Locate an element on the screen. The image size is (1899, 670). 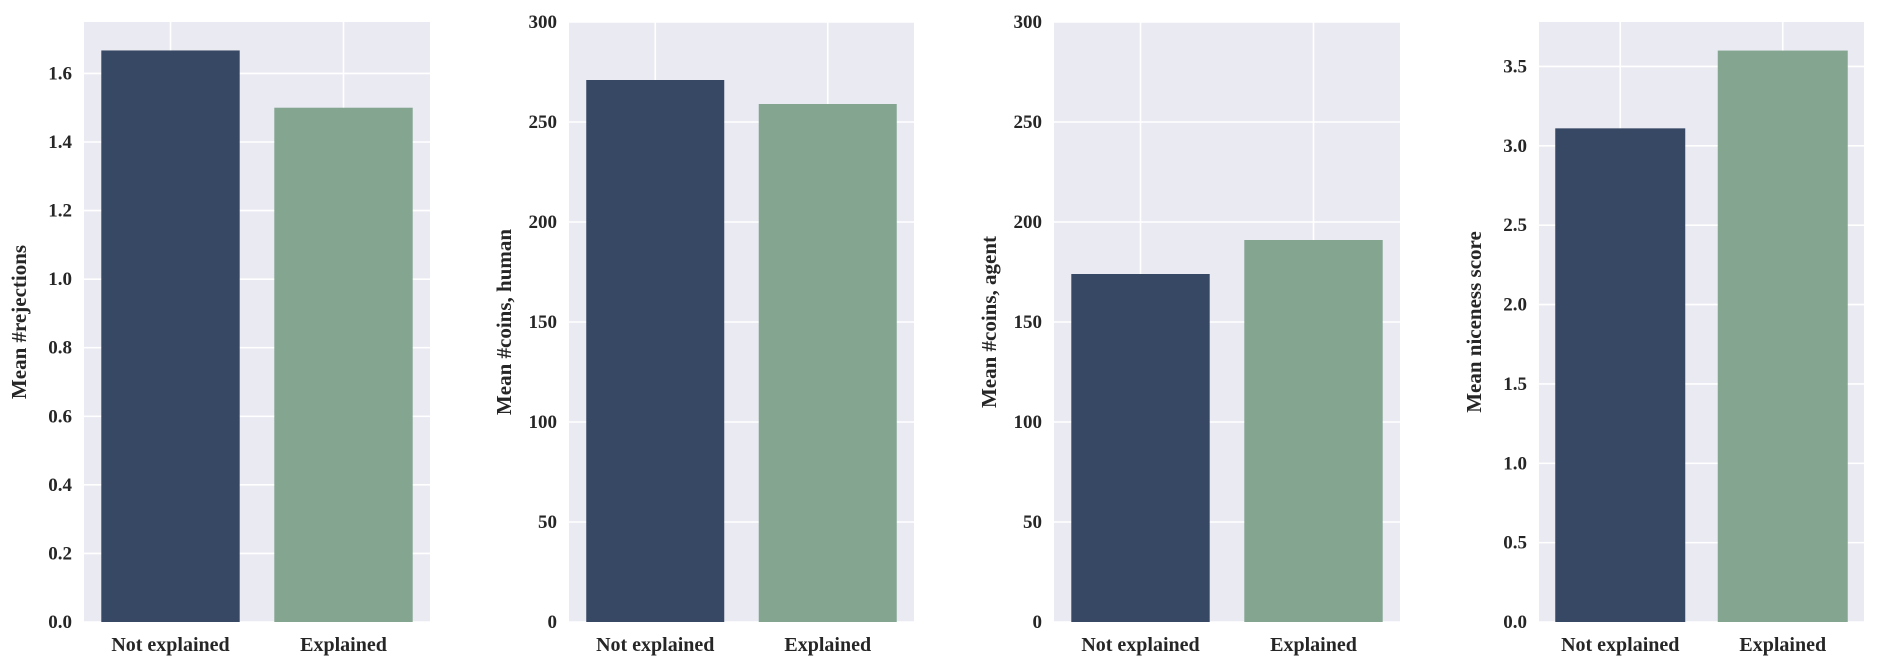
y-tick-label: 0.8 is located at coordinates (60, 348).